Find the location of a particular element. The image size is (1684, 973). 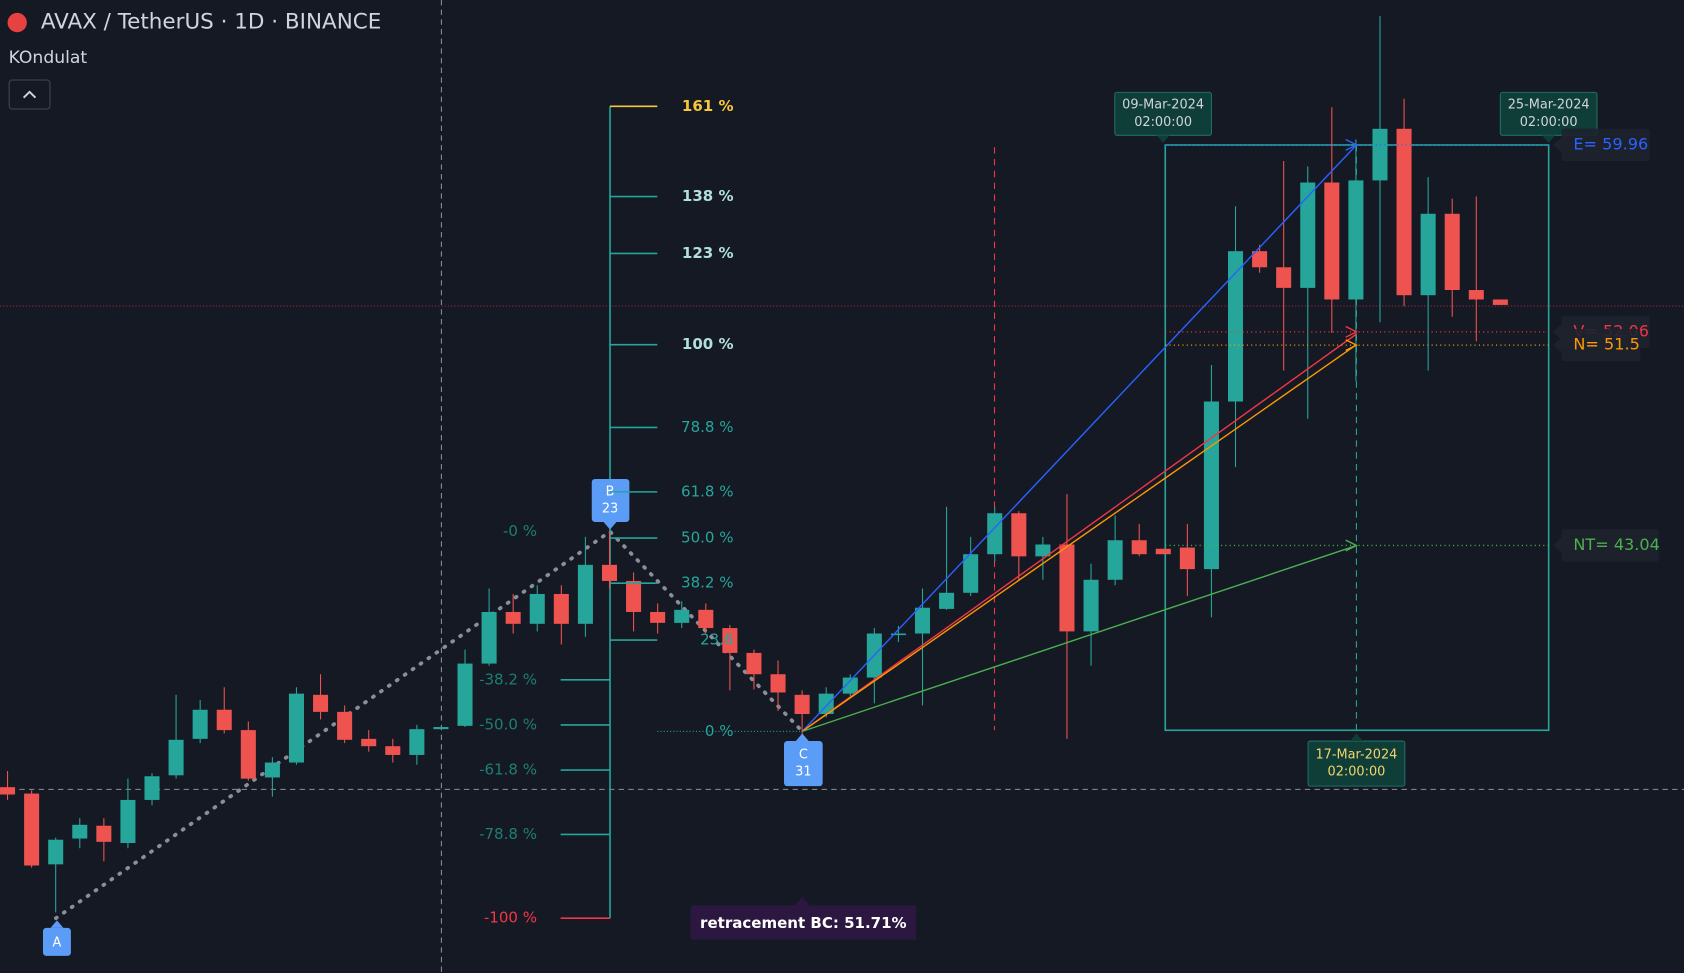

symbol-title: AVAX / TetherUS · 1D · BINANCE is located at coordinates (211, 22).